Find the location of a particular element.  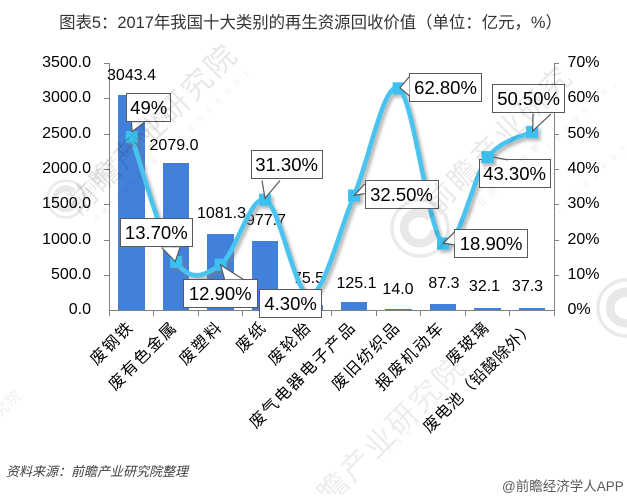

svg-text: ( 8 3 9 5 9 9 ) is located at coordinates (590, 179).